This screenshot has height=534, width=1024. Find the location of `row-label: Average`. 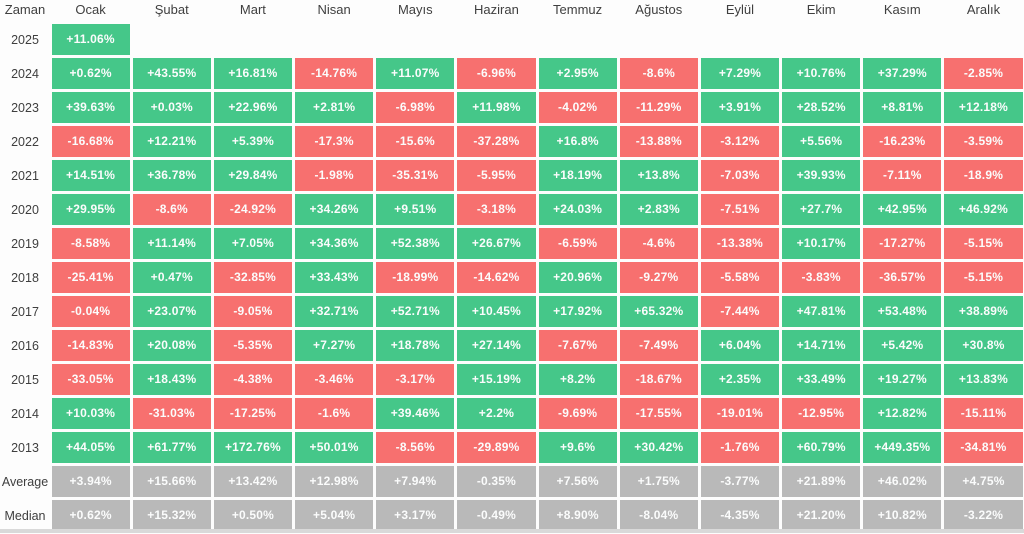

row-label: Average is located at coordinates (25, 481).